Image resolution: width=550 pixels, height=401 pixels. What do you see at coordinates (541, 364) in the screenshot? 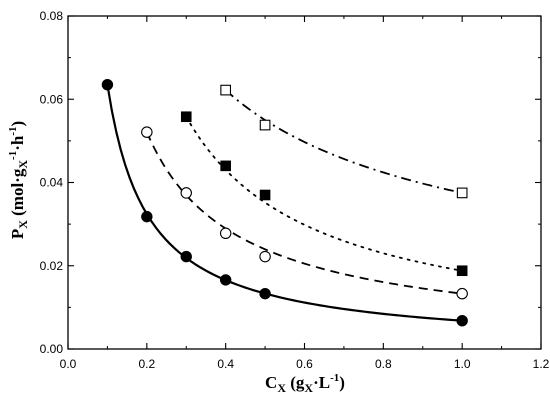
I see `x-tick-label: 1.2` at bounding box center [541, 364].